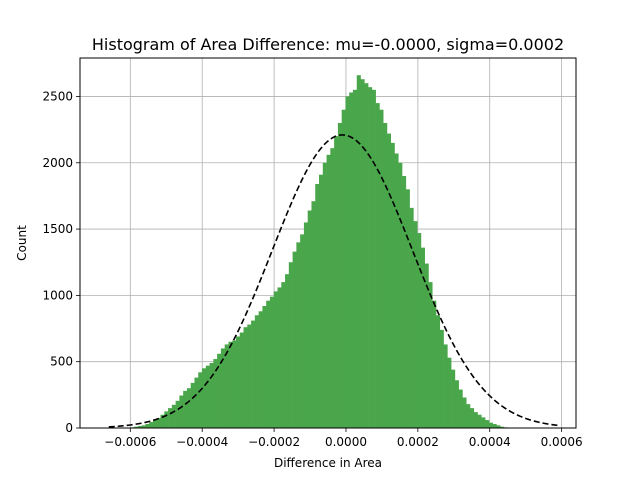 The height and width of the screenshot is (480, 640). What do you see at coordinates (69, 428) in the screenshot?
I see `y-tick-label: 0` at bounding box center [69, 428].